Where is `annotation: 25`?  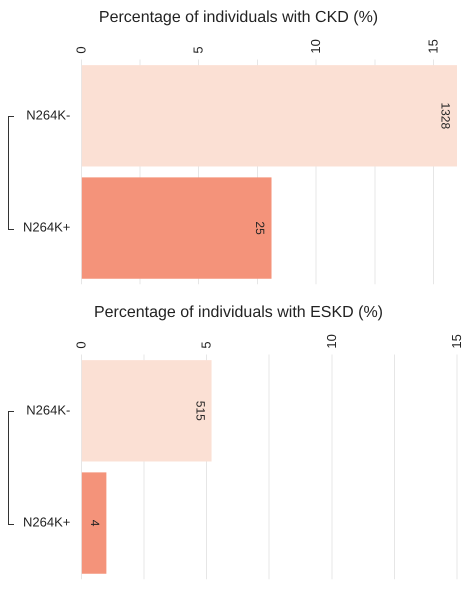
annotation: 25 is located at coordinates (260, 228).